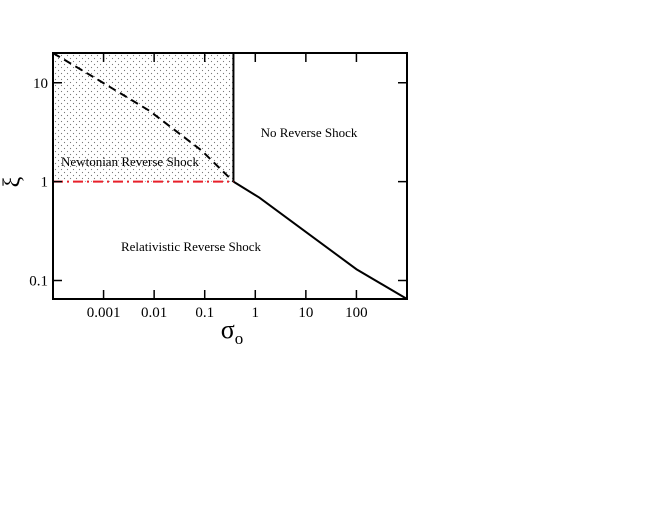 The height and width of the screenshot is (510, 660). I want to click on y-tick-label: 1, so click(45, 183).